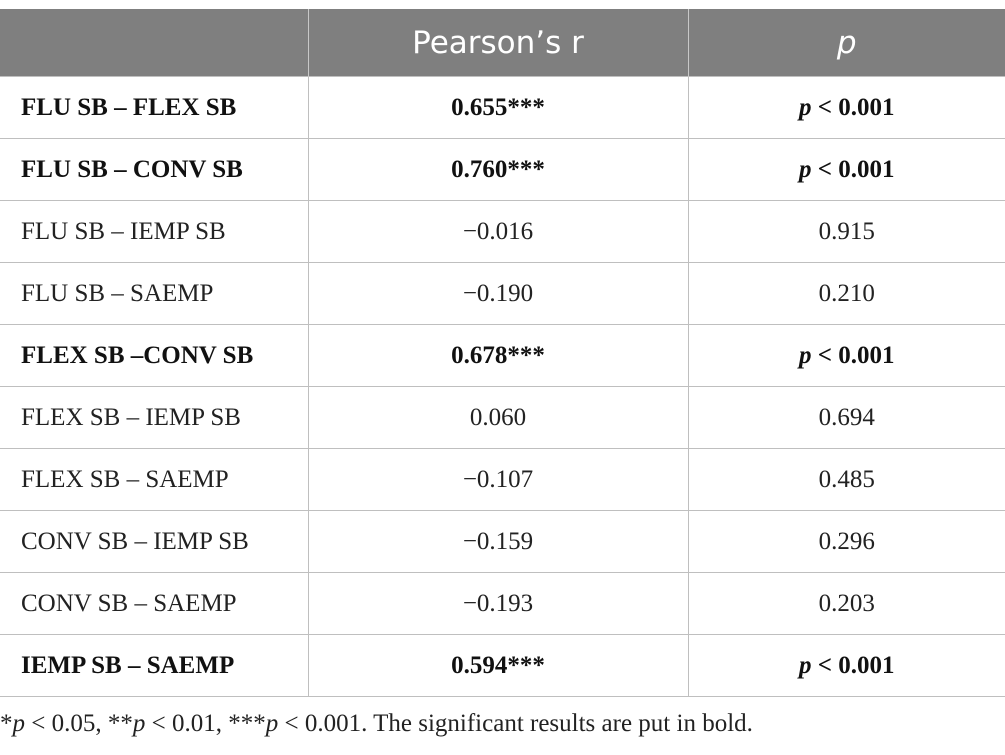 This screenshot has width=1005, height=755. Describe the element at coordinates (205, 723) in the screenshot. I see `footnote-text2: < 0.01, ***` at that location.